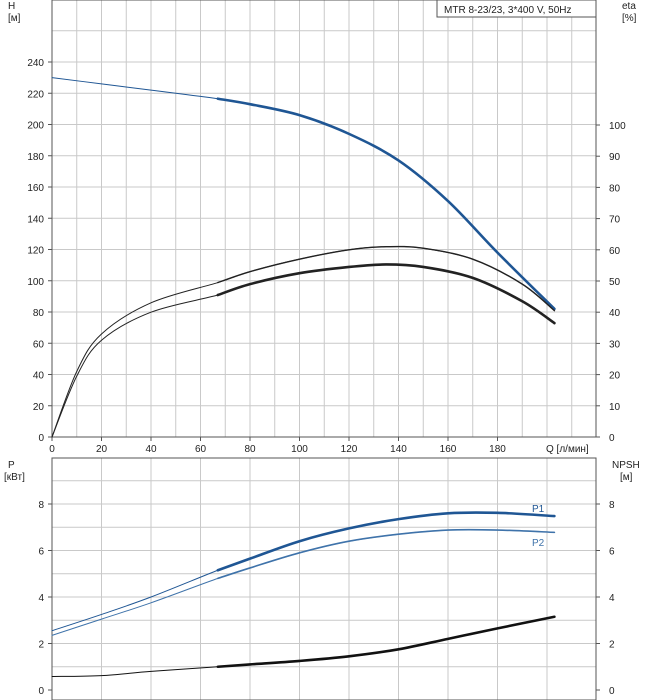 The image size is (658, 700). I want to click on left-y-tick-label: 140, so click(35, 219).